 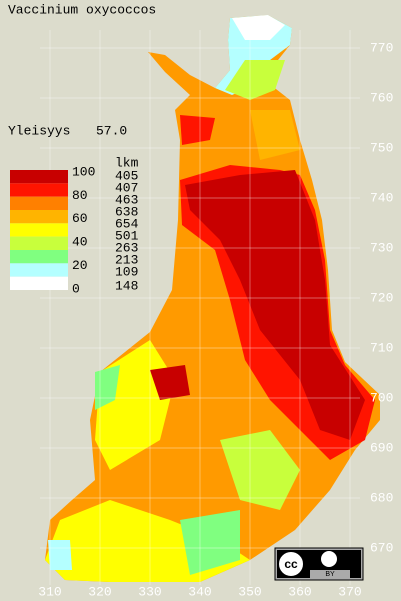 What do you see at coordinates (127, 235) in the screenshot?
I see `count: 501` at bounding box center [127, 235].